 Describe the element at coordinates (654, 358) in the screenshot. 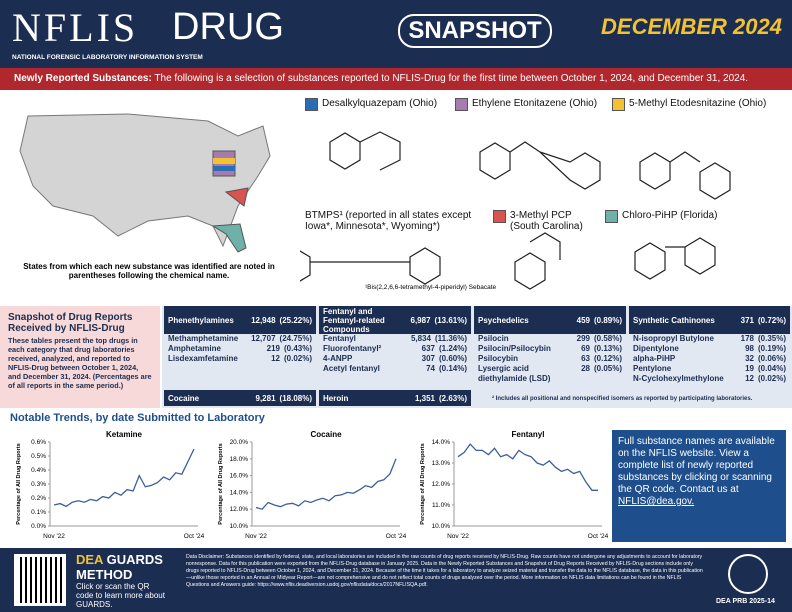

I see `drug-name: alpha-PiHP` at that location.